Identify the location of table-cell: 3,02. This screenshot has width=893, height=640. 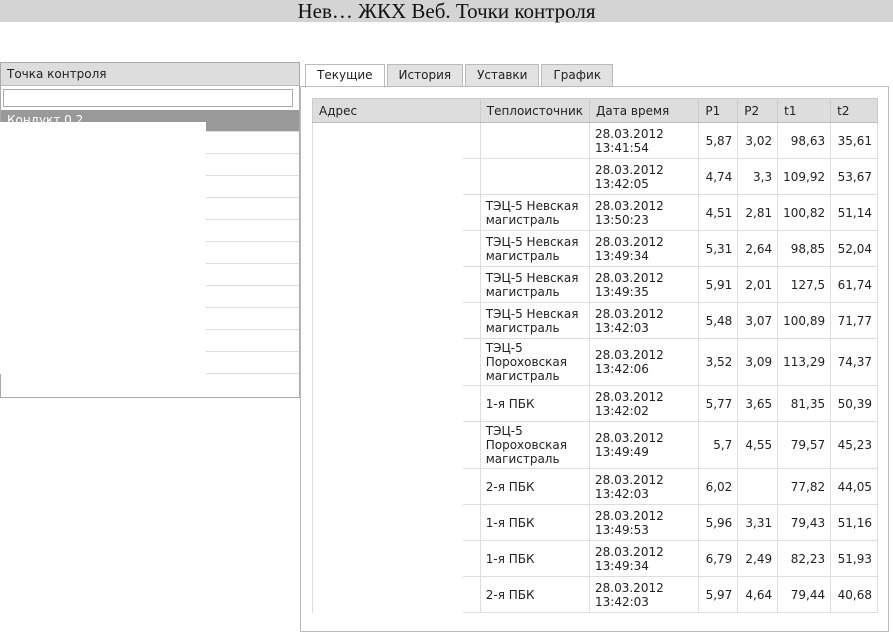
(758, 140).